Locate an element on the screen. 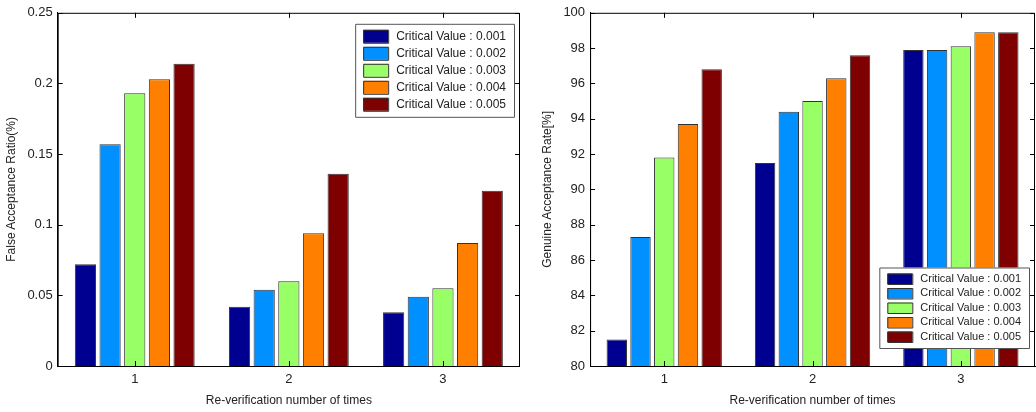  y-tick-label: 0.15 is located at coordinates (40, 153).